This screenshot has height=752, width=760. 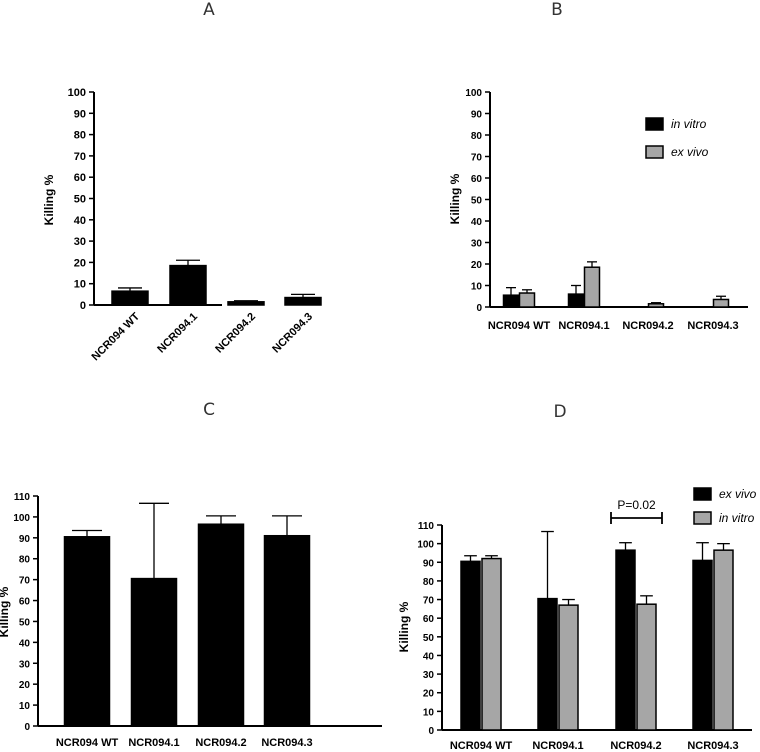 I want to click on panel-c-y-tick-label: 60, so click(x=25, y=602).